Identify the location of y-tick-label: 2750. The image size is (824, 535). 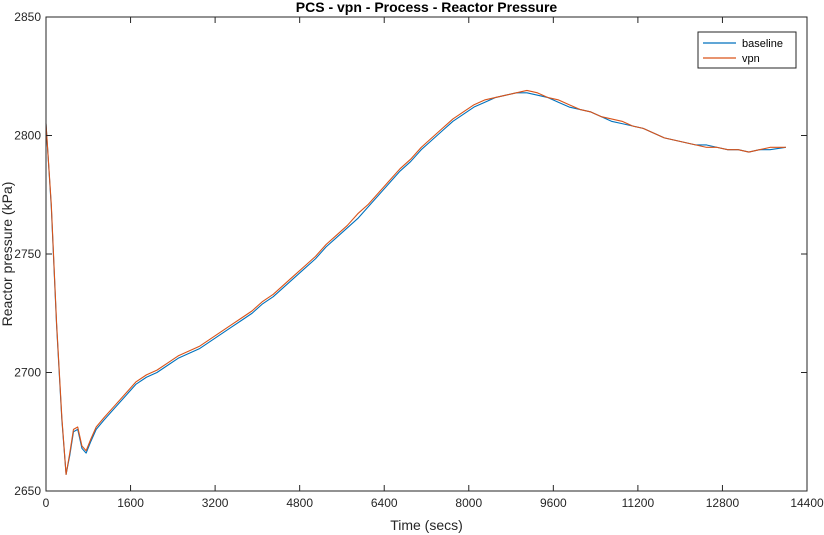
(27, 254).